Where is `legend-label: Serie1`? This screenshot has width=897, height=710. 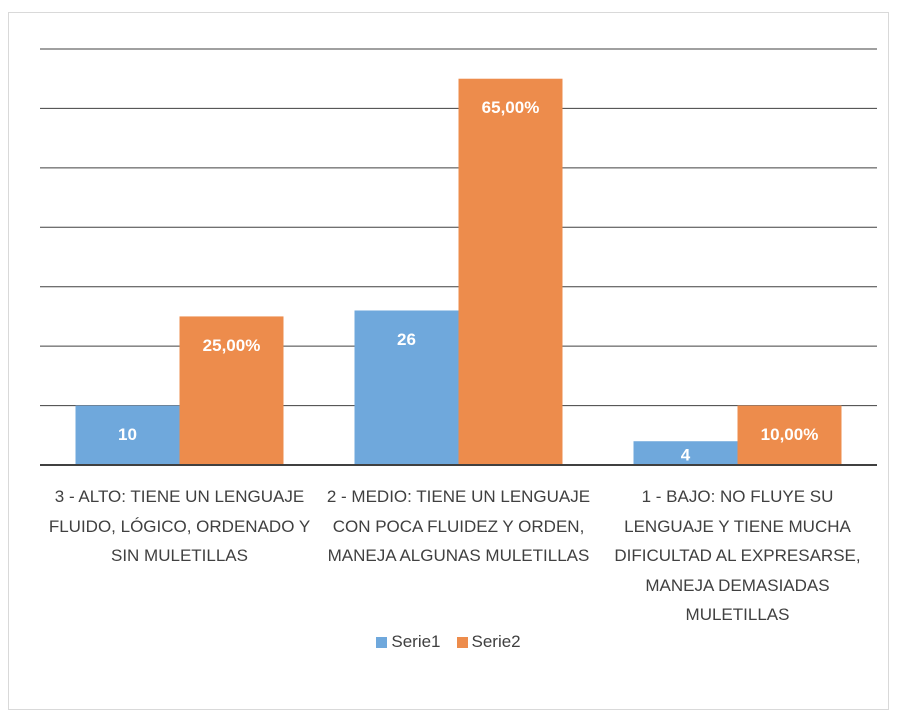 legend-label: Serie1 is located at coordinates (416, 641).